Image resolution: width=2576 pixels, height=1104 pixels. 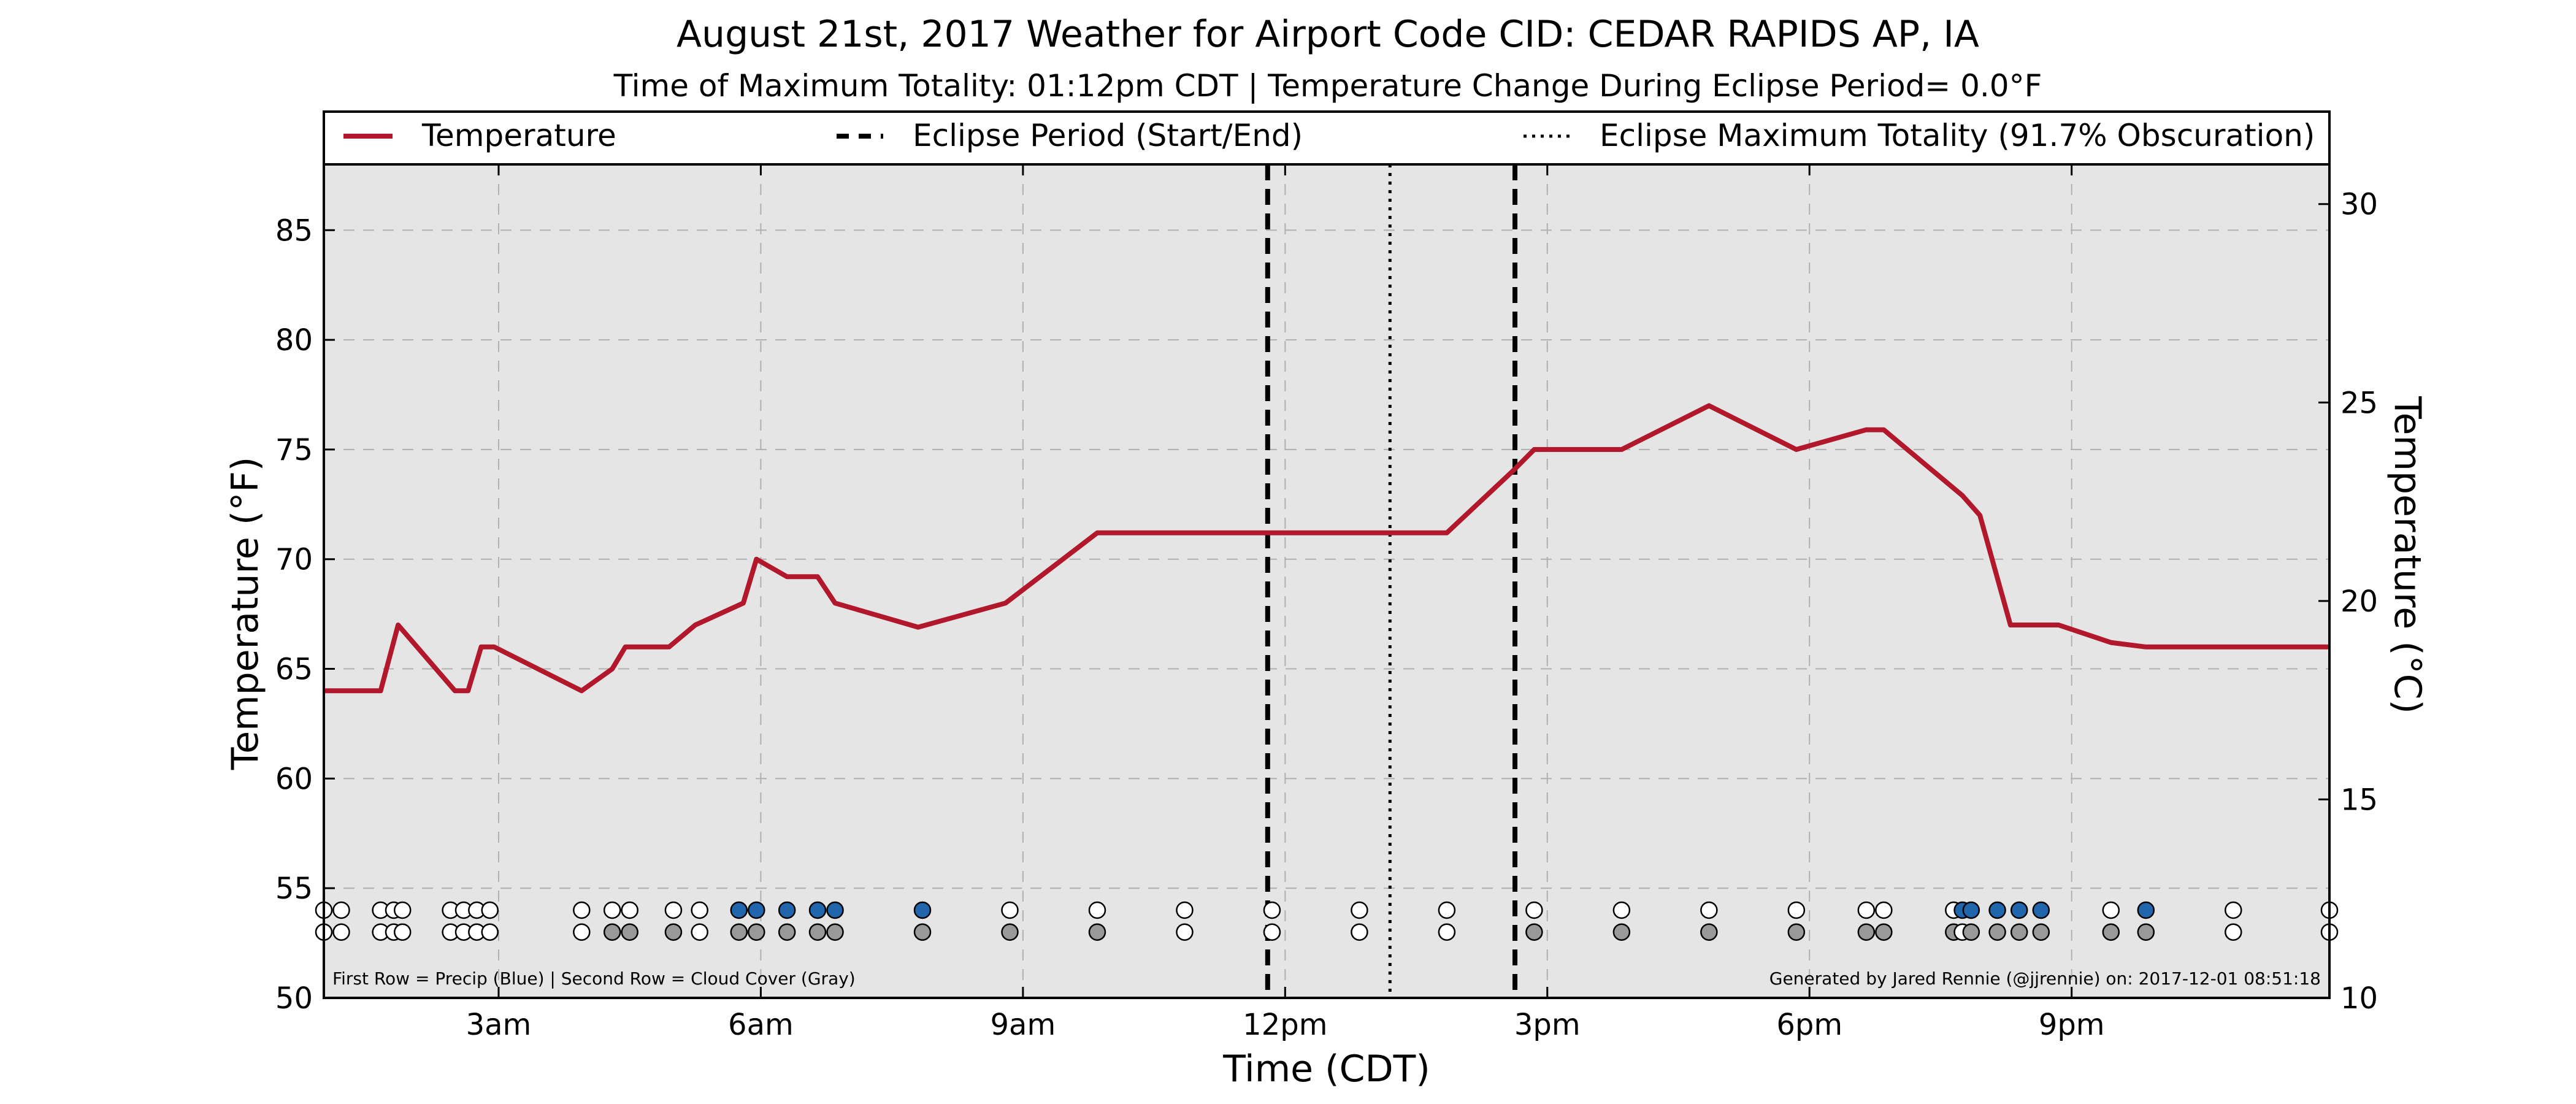 What do you see at coordinates (2359, 205) in the screenshot?
I see `y-right-tick-label: 30` at bounding box center [2359, 205].